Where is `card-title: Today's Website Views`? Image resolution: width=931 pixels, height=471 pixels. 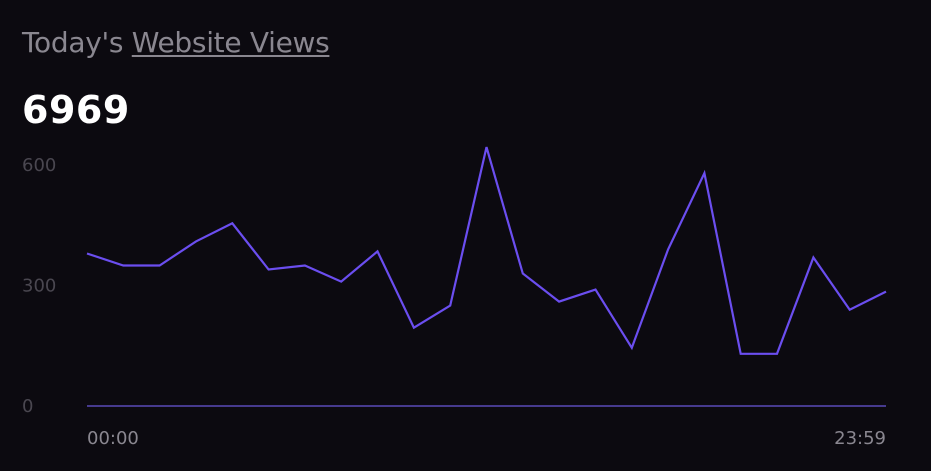 card-title: Today's Website Views is located at coordinates (176, 42).